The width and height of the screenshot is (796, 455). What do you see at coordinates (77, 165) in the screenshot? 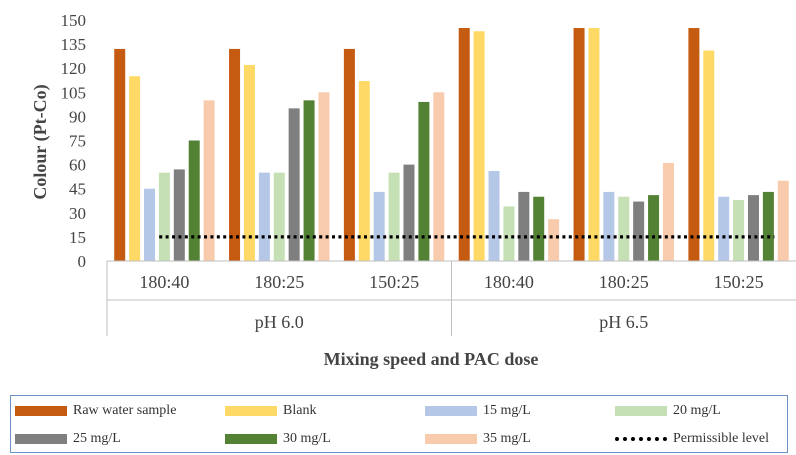
I see `y-tick-label: 60` at bounding box center [77, 165].